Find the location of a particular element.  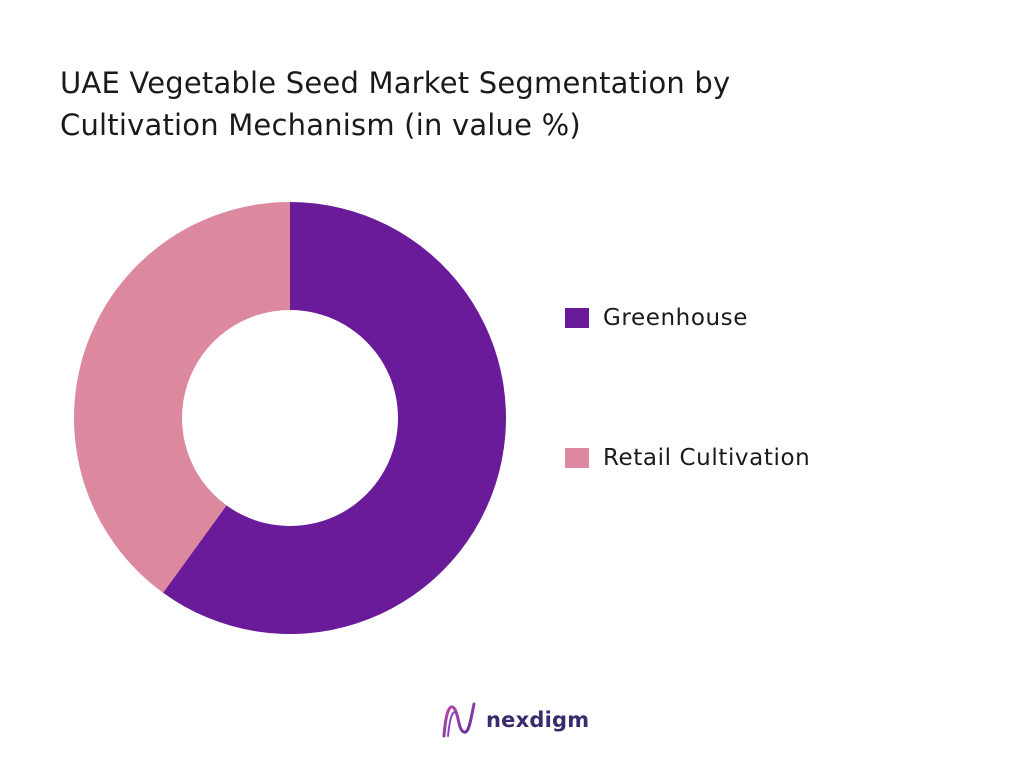

brand-name: nexdigm is located at coordinates (538, 720).